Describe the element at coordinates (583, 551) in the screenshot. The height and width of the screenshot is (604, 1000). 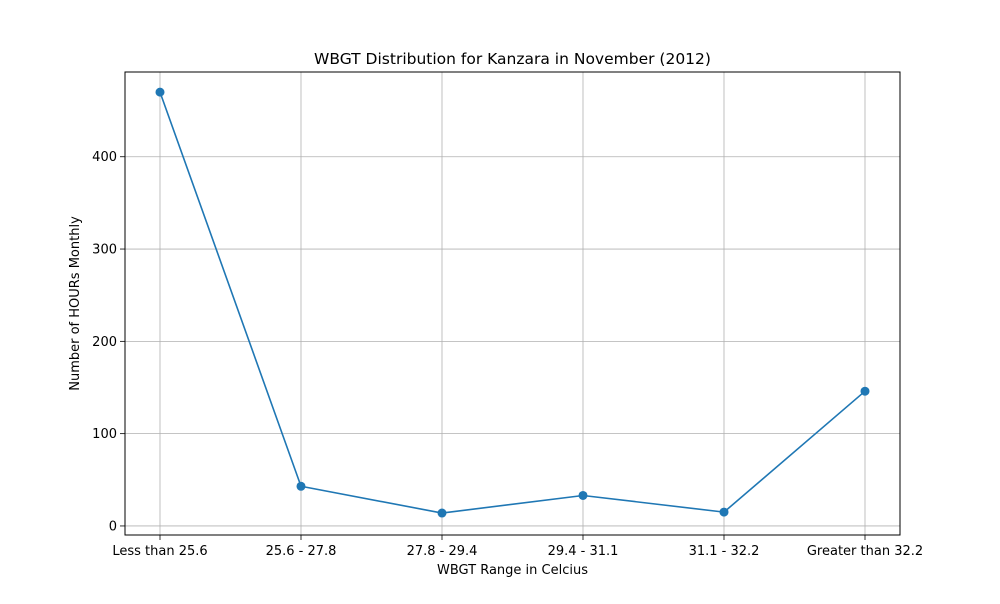
I see `x-tick-label: 29.4 - 31.1` at that location.